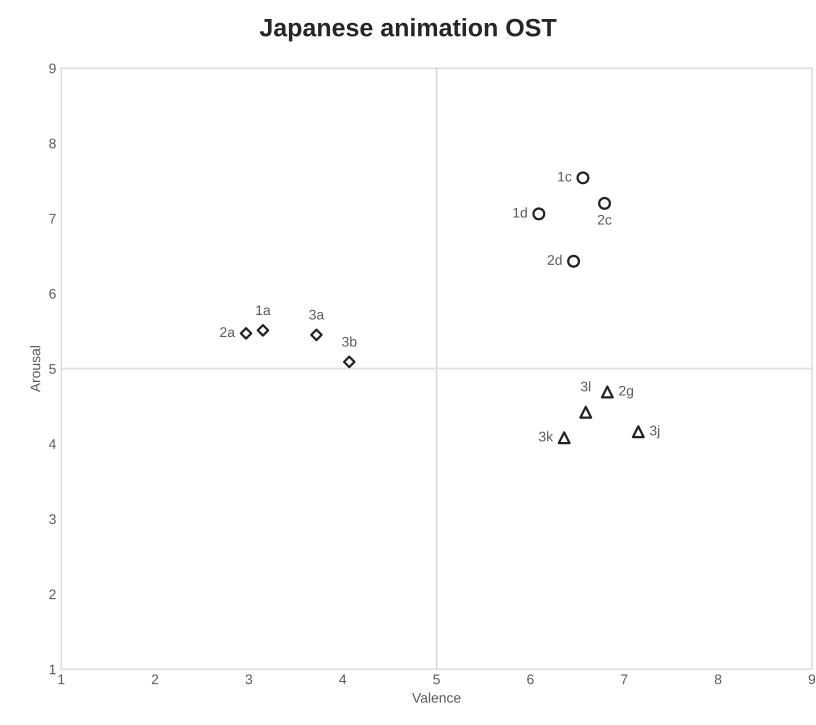  Describe the element at coordinates (605, 219) in the screenshot. I see `annotation: 2c` at that location.